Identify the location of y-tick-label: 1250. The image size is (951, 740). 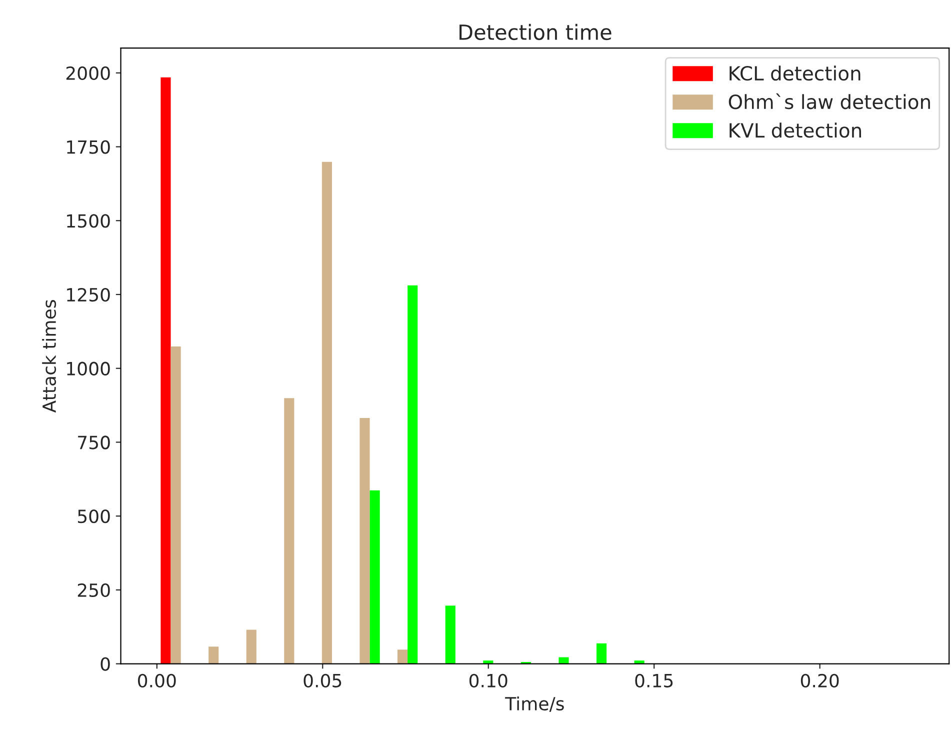
(88, 295).